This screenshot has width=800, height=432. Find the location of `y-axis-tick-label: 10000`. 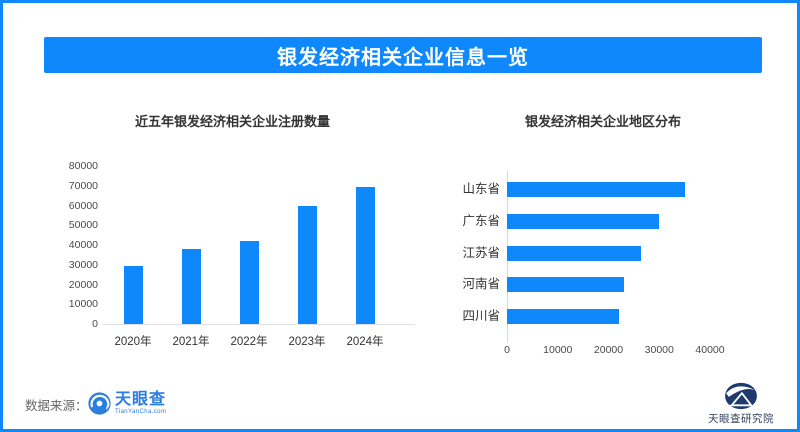

y-axis-tick-label: 10000 is located at coordinates (83, 304).